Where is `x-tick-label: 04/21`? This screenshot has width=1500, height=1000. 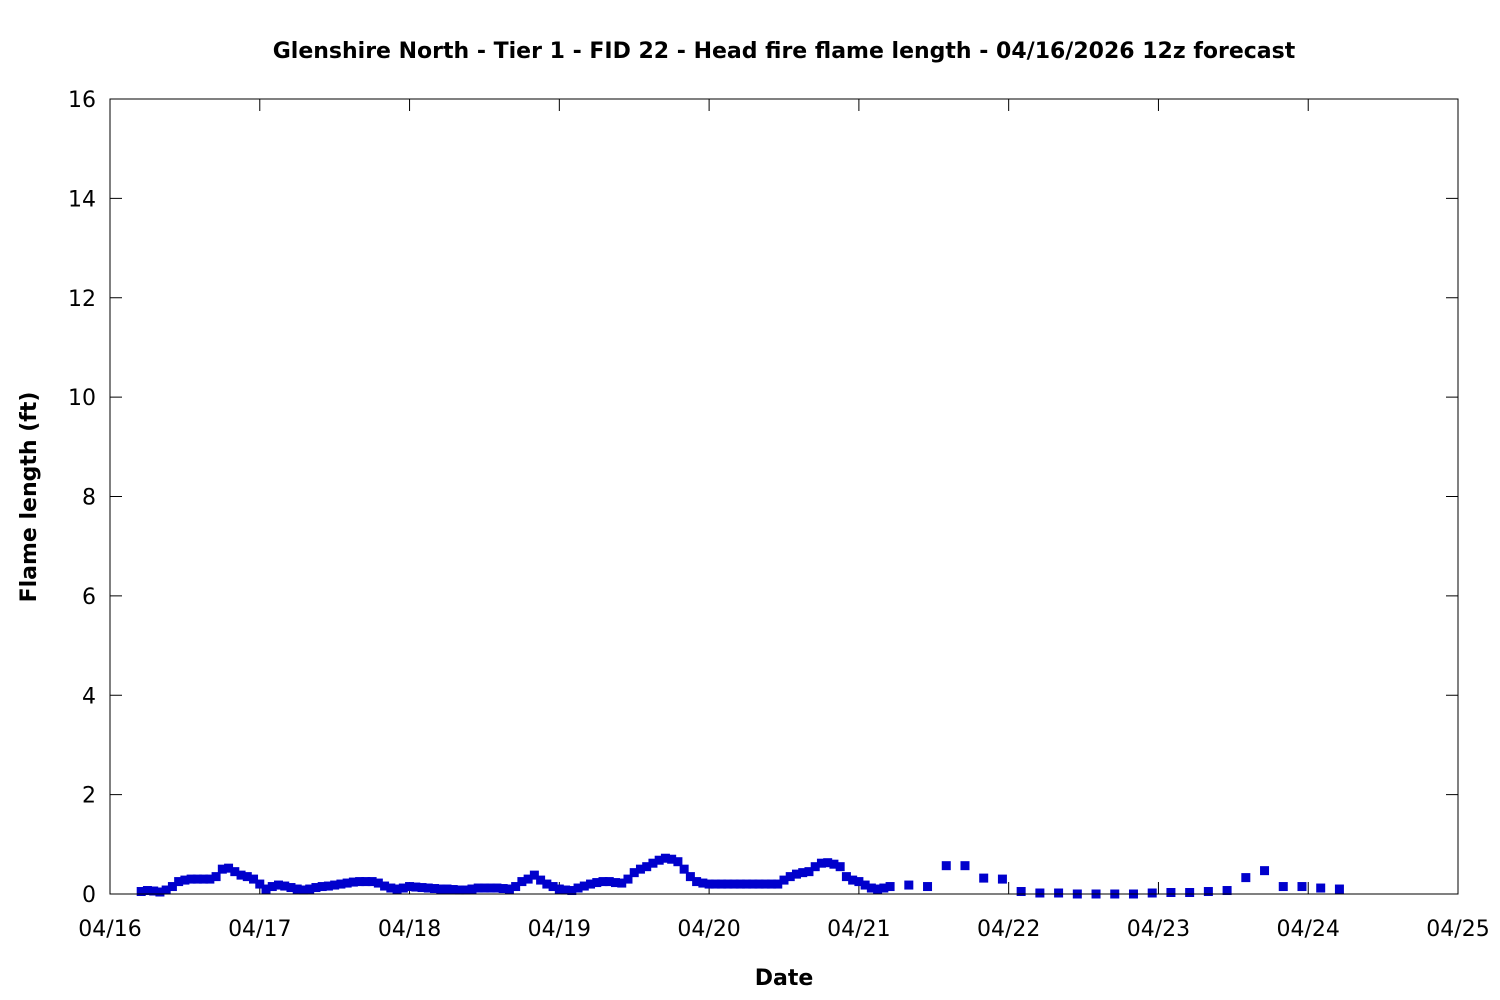
x-tick-label: 04/21 is located at coordinates (858, 929).